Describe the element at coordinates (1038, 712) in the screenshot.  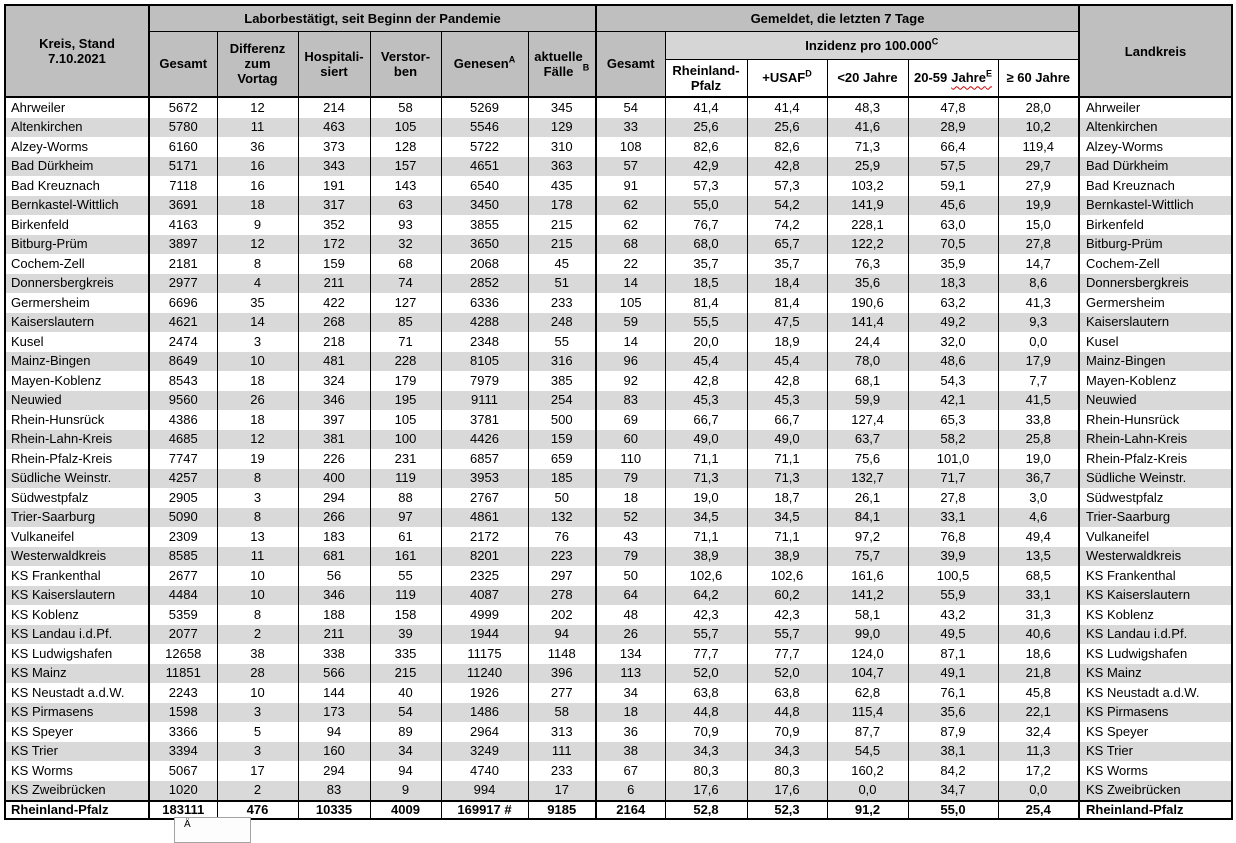
I see `cell-value: 22,1` at that location.